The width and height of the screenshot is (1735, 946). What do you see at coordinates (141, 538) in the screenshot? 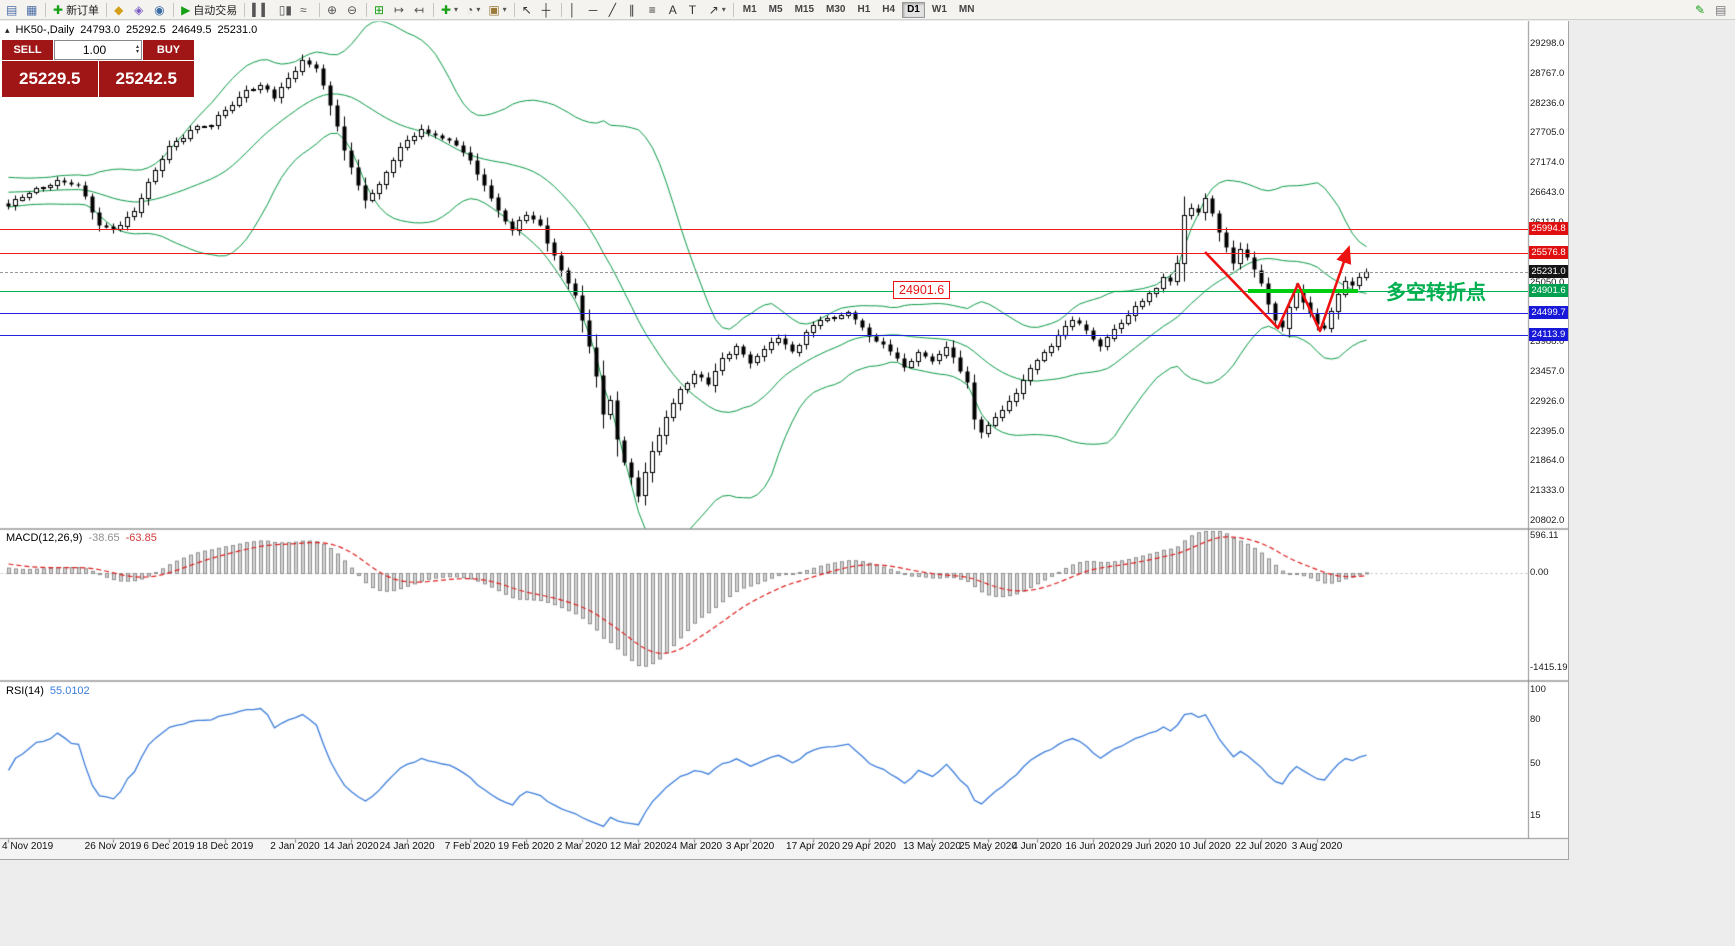
I see `macd-signal-value: -63.85` at bounding box center [141, 538].